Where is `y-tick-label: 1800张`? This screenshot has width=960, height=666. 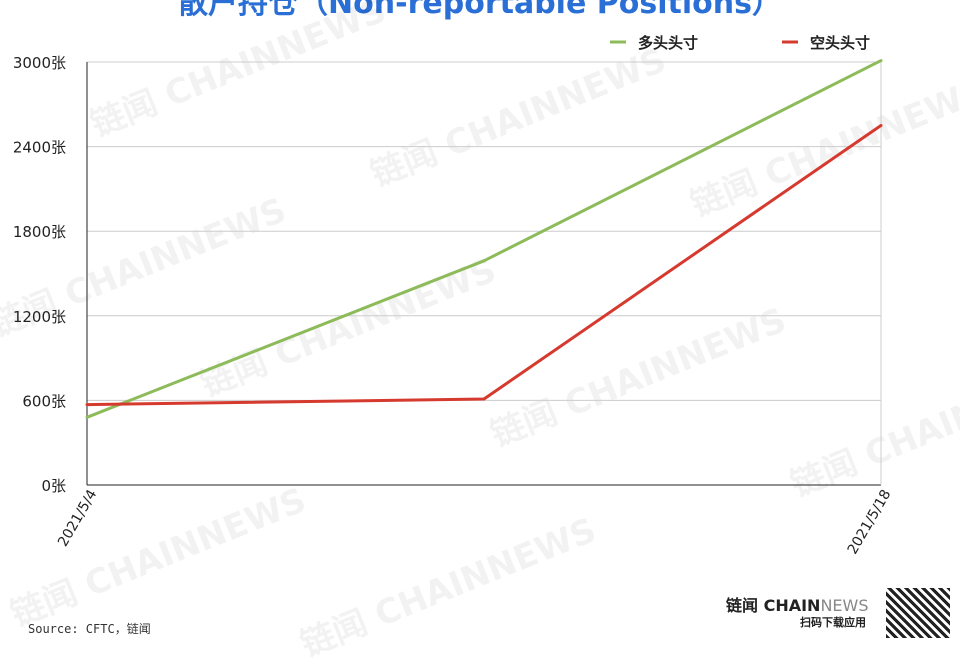 y-tick-label: 1800张 is located at coordinates (39, 232).